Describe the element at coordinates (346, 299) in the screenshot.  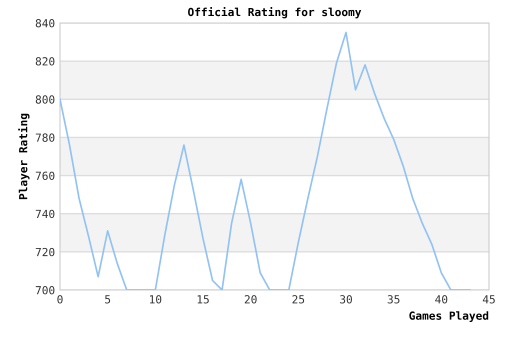
I see `x-tick-label: 30` at that location.